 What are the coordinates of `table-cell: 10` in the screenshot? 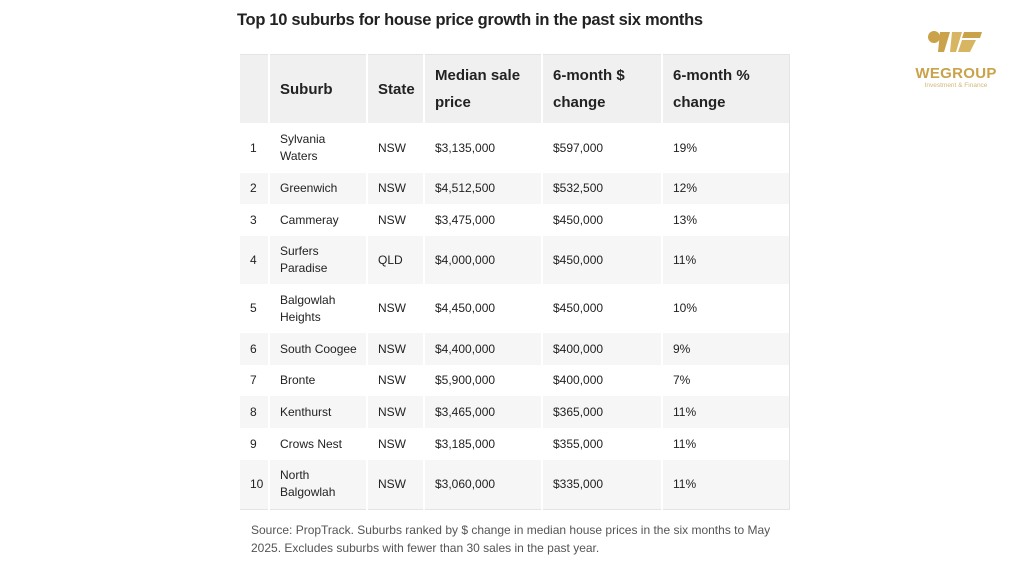 It's located at (253, 484).